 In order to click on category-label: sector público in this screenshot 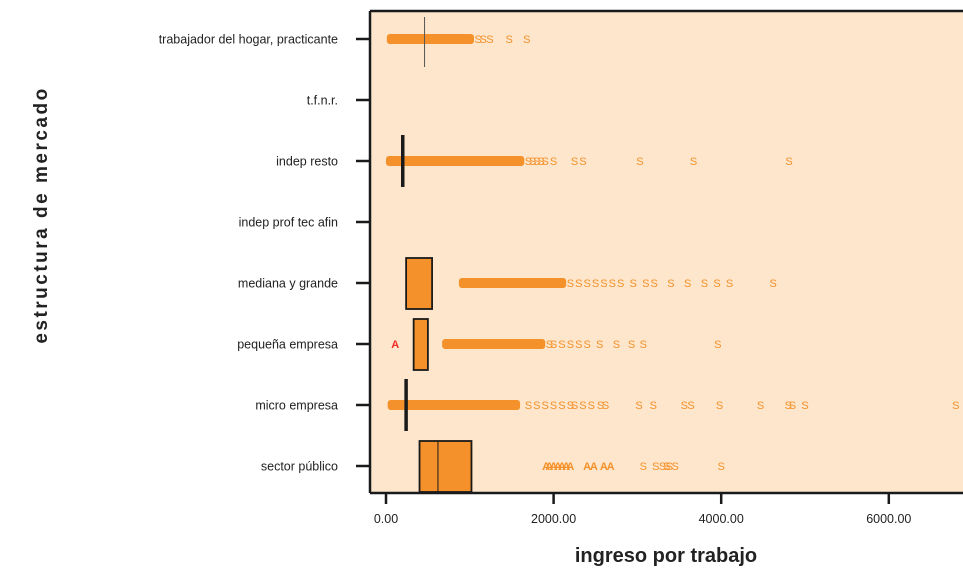, I will do `click(299, 467)`.